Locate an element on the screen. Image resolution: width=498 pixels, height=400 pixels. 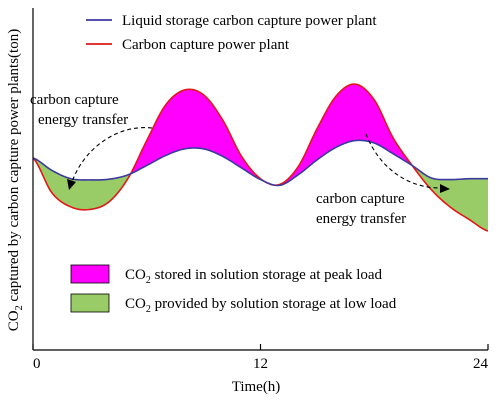
legend-label-carbon-capture: Carbon capture power plant is located at coordinates (206, 45).